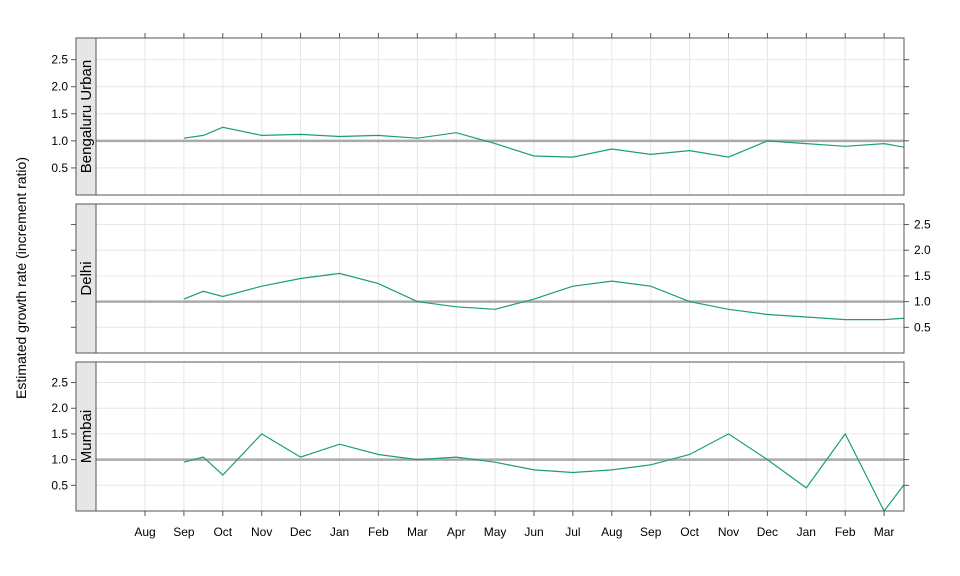  I want to click on strip-label-mumbai: Mumbai, so click(86, 436).